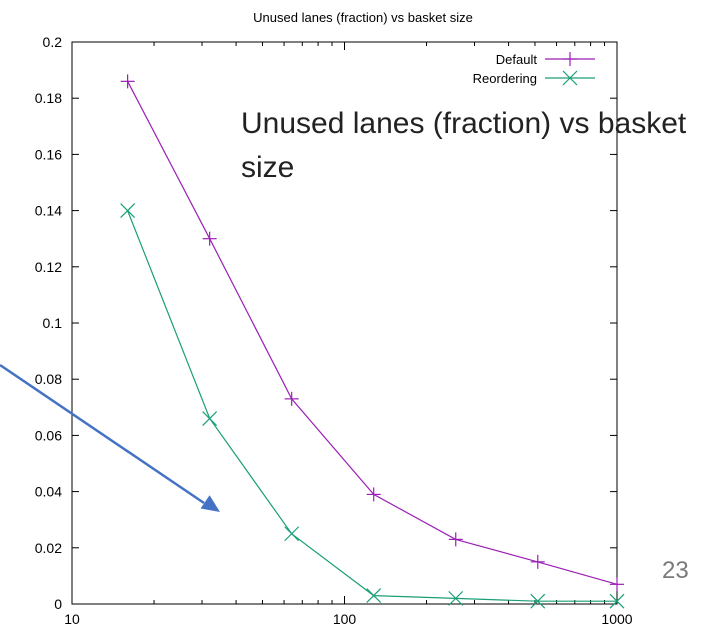  Describe the element at coordinates (53, 323) in the screenshot. I see `y-tick-label: 0.1` at that location.